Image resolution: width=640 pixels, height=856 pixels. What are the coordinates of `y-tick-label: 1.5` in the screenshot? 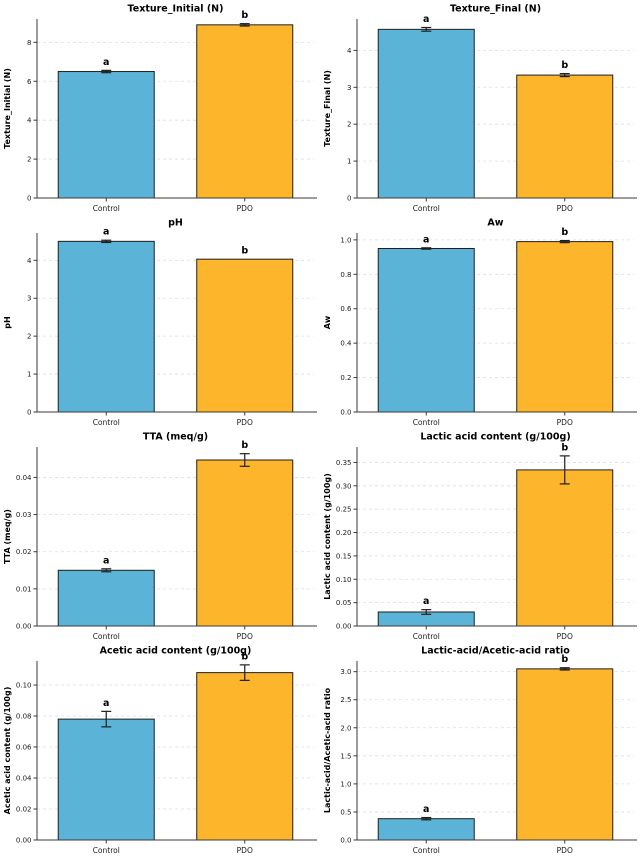 It's located at (345, 756).